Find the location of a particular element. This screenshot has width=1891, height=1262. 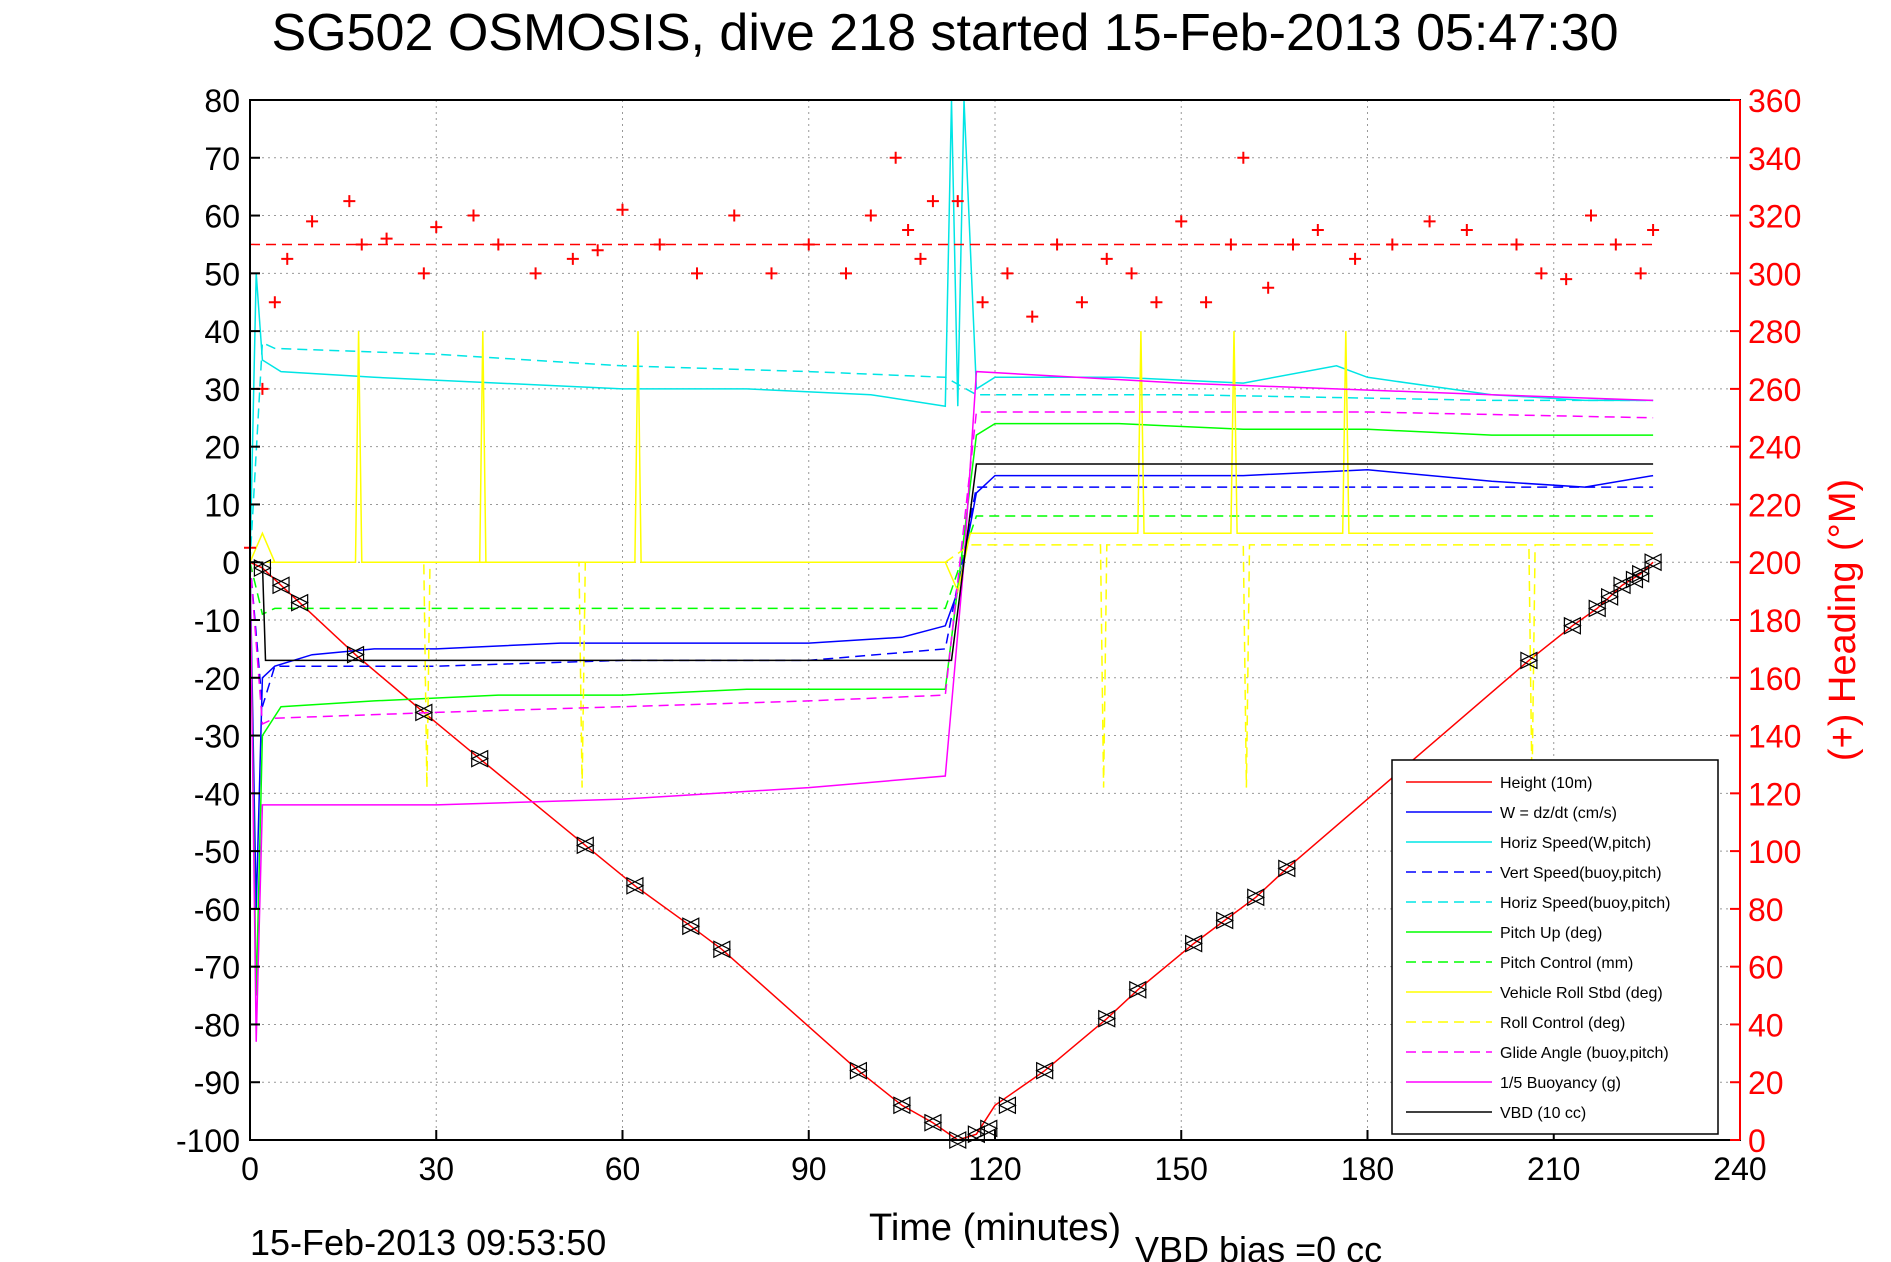

legend-label: W = dz/dt (cm/s) is located at coordinates (1558, 813).